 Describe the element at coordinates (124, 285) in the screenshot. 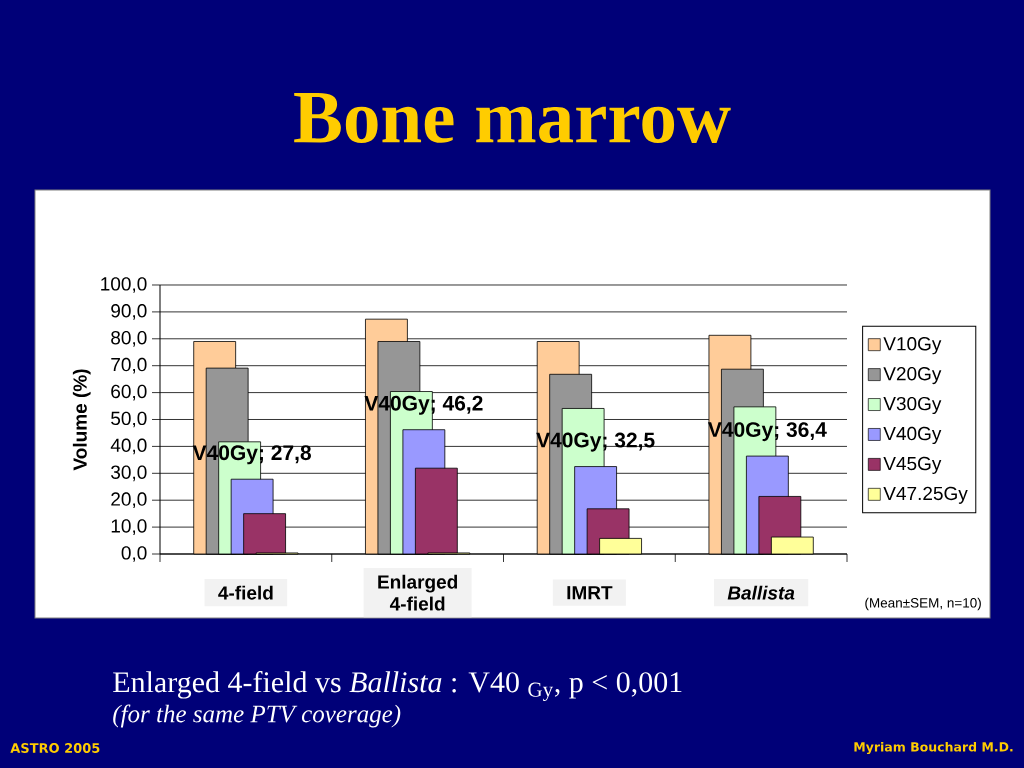

I see `y-tick-label: 100,0` at that location.